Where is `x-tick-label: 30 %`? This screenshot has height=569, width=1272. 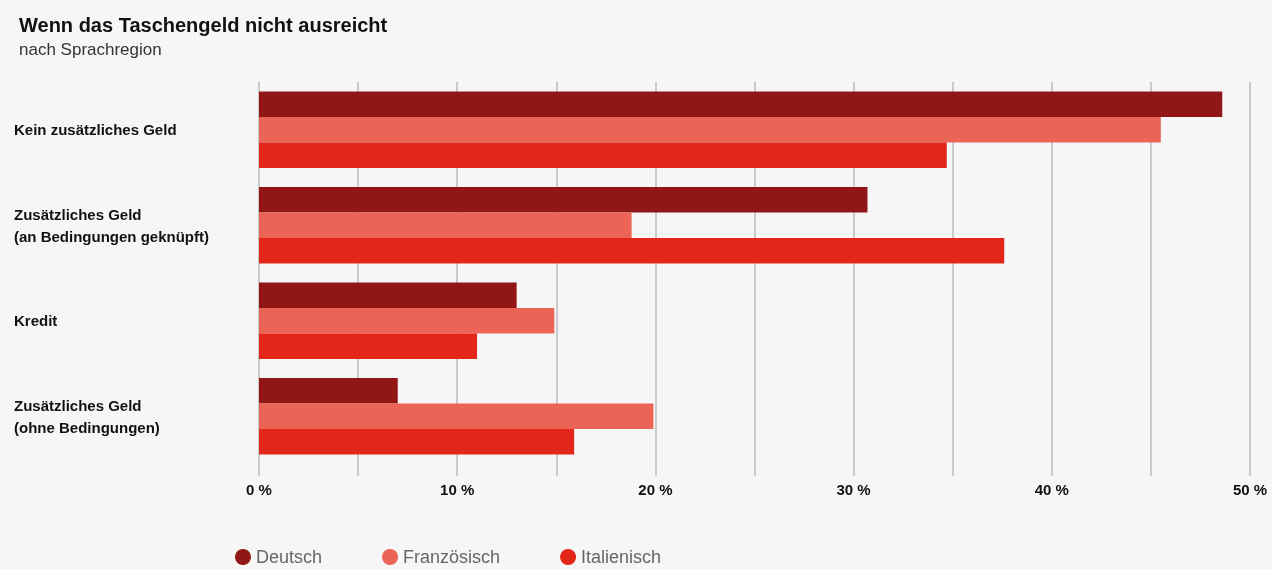
x-tick-label: 30 % is located at coordinates (853, 489).